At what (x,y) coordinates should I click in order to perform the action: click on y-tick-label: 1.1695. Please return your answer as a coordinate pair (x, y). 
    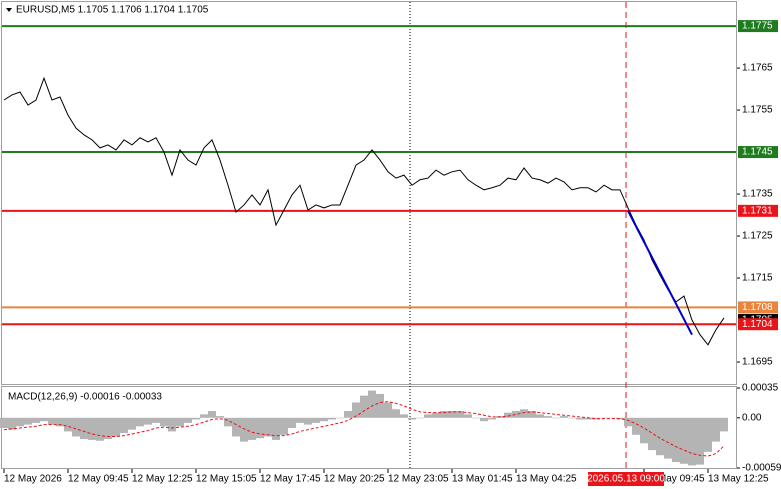
    Looking at the image, I should click on (757, 362).